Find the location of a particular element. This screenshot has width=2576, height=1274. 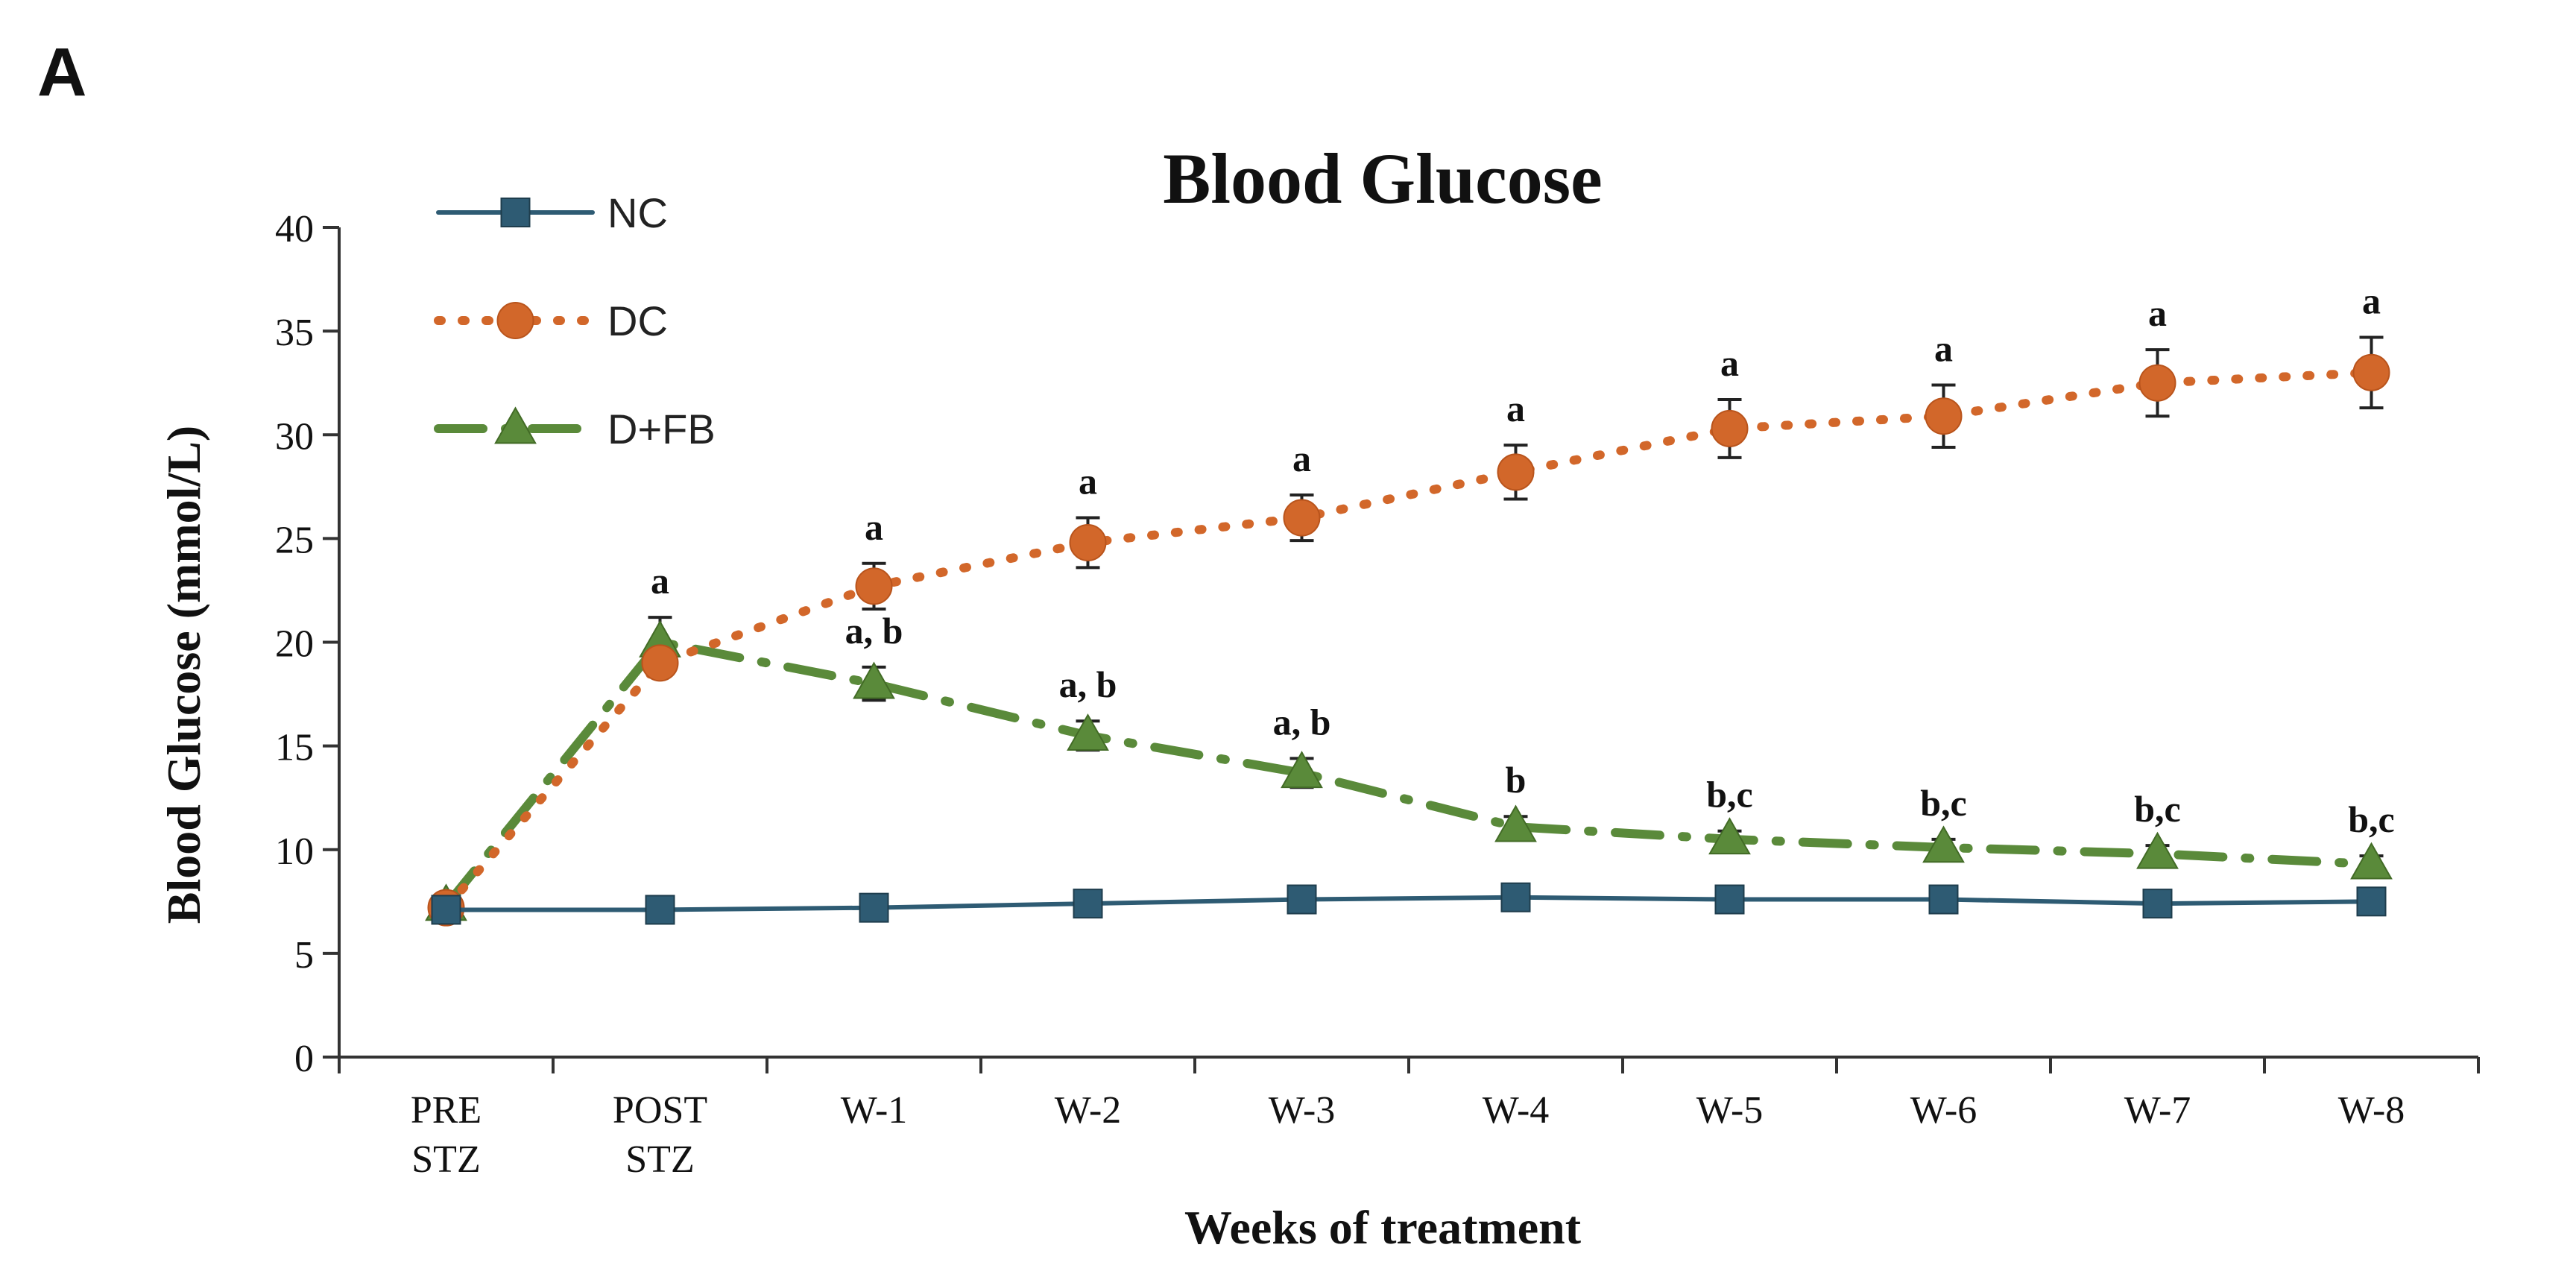

x-tick-label-line: PRE is located at coordinates (446, 1110).